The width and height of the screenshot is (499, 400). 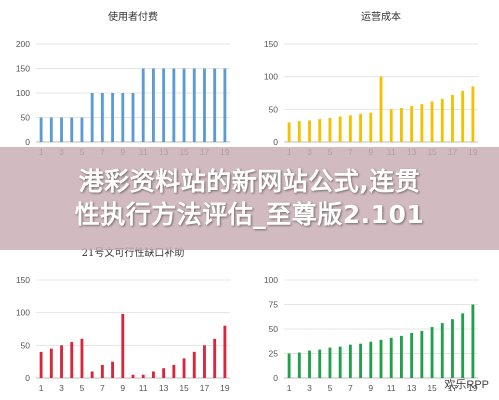 I want to click on headline-line-1: 港彩资料站的新网站公式,连贯, so click(x=249, y=181).